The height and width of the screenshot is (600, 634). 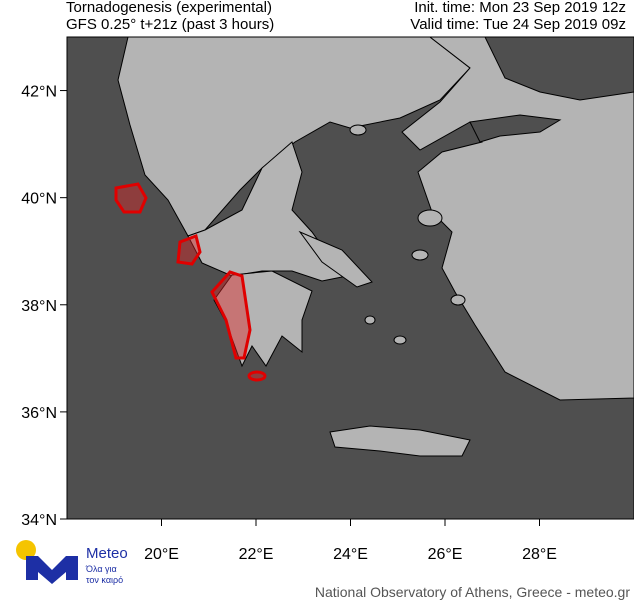 I want to click on logo: Meteo Όλα για τον καιρό, so click(x=72, y=562).